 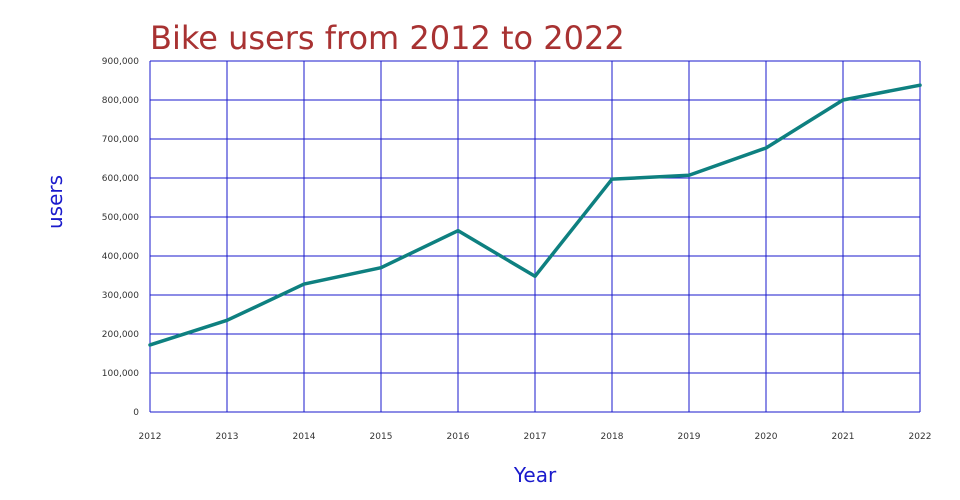 I want to click on x-tick-label: 2018, so click(x=612, y=437).